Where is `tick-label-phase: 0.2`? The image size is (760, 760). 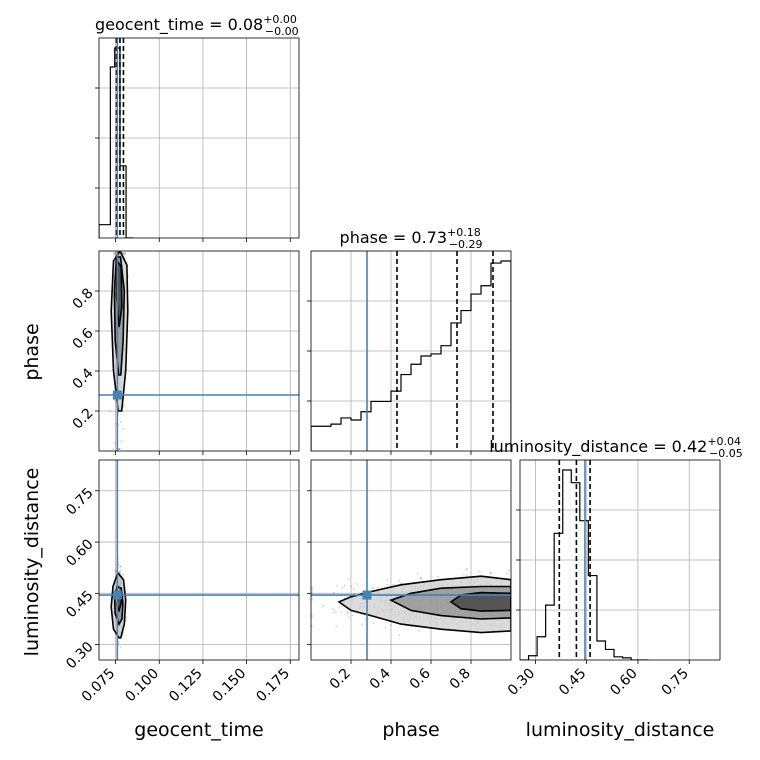
tick-label-phase: 0.2 is located at coordinates (340, 679).